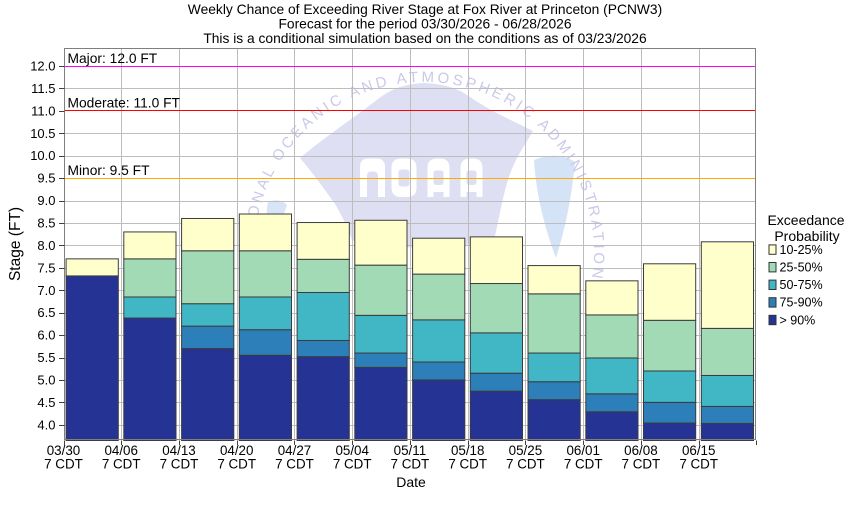 This screenshot has height=505, width=850. Describe the element at coordinates (801, 303) in the screenshot. I see `svg-text: 75-90%` at that location.